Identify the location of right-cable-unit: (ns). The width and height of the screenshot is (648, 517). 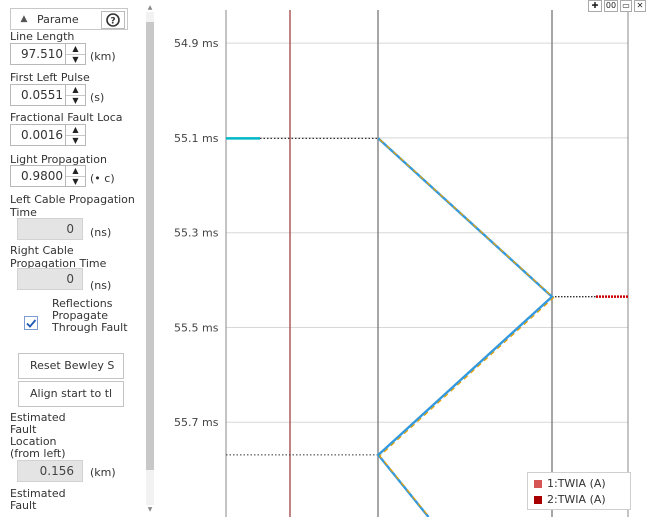
(101, 285).